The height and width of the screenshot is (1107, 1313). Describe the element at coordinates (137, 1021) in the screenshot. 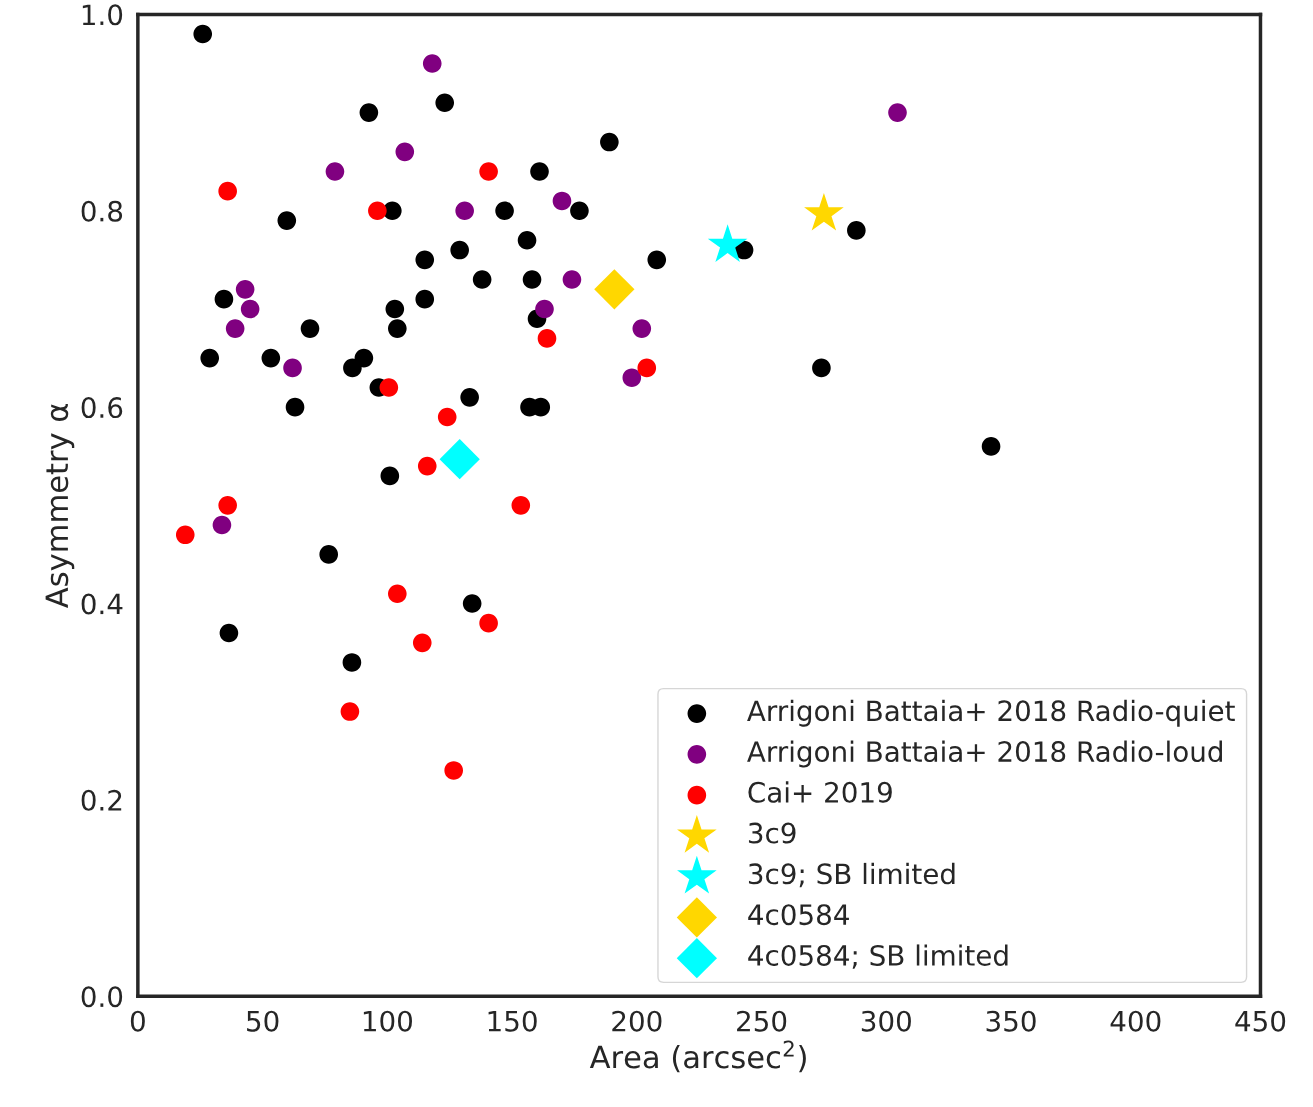

I see `x-tick-label: 0` at that location.